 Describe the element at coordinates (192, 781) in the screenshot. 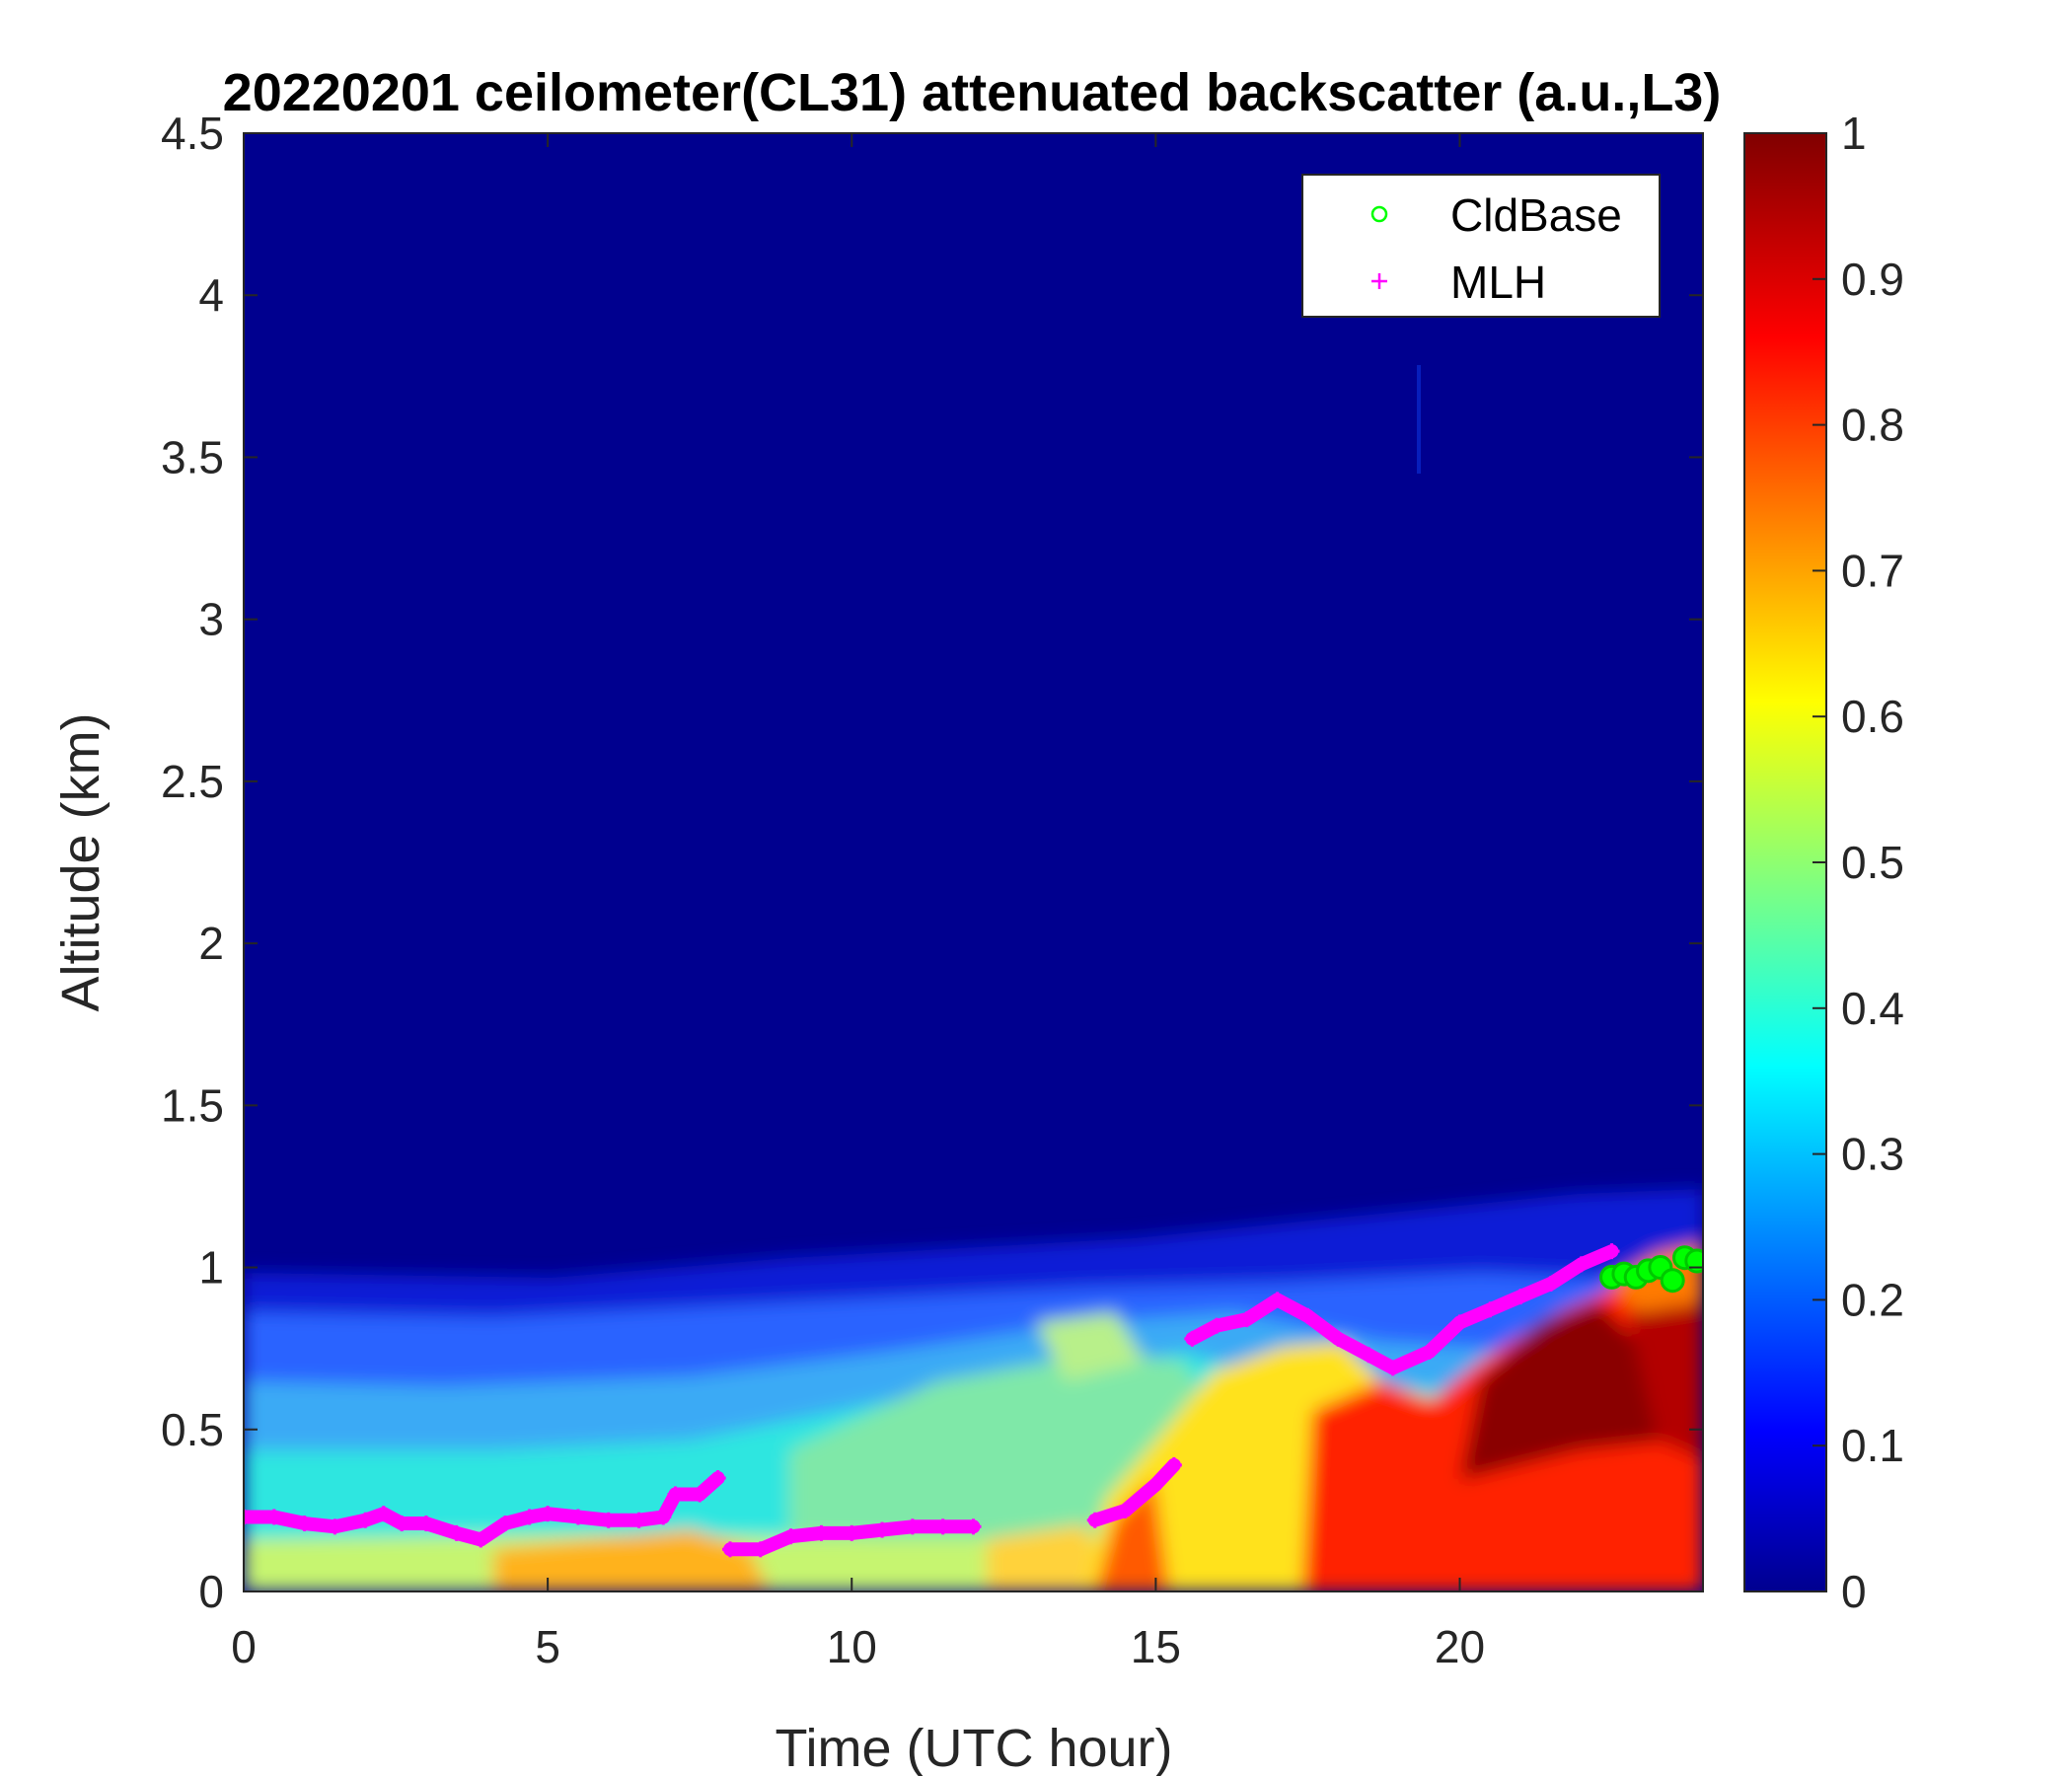

I see `y-tick-label: 2.5` at that location.